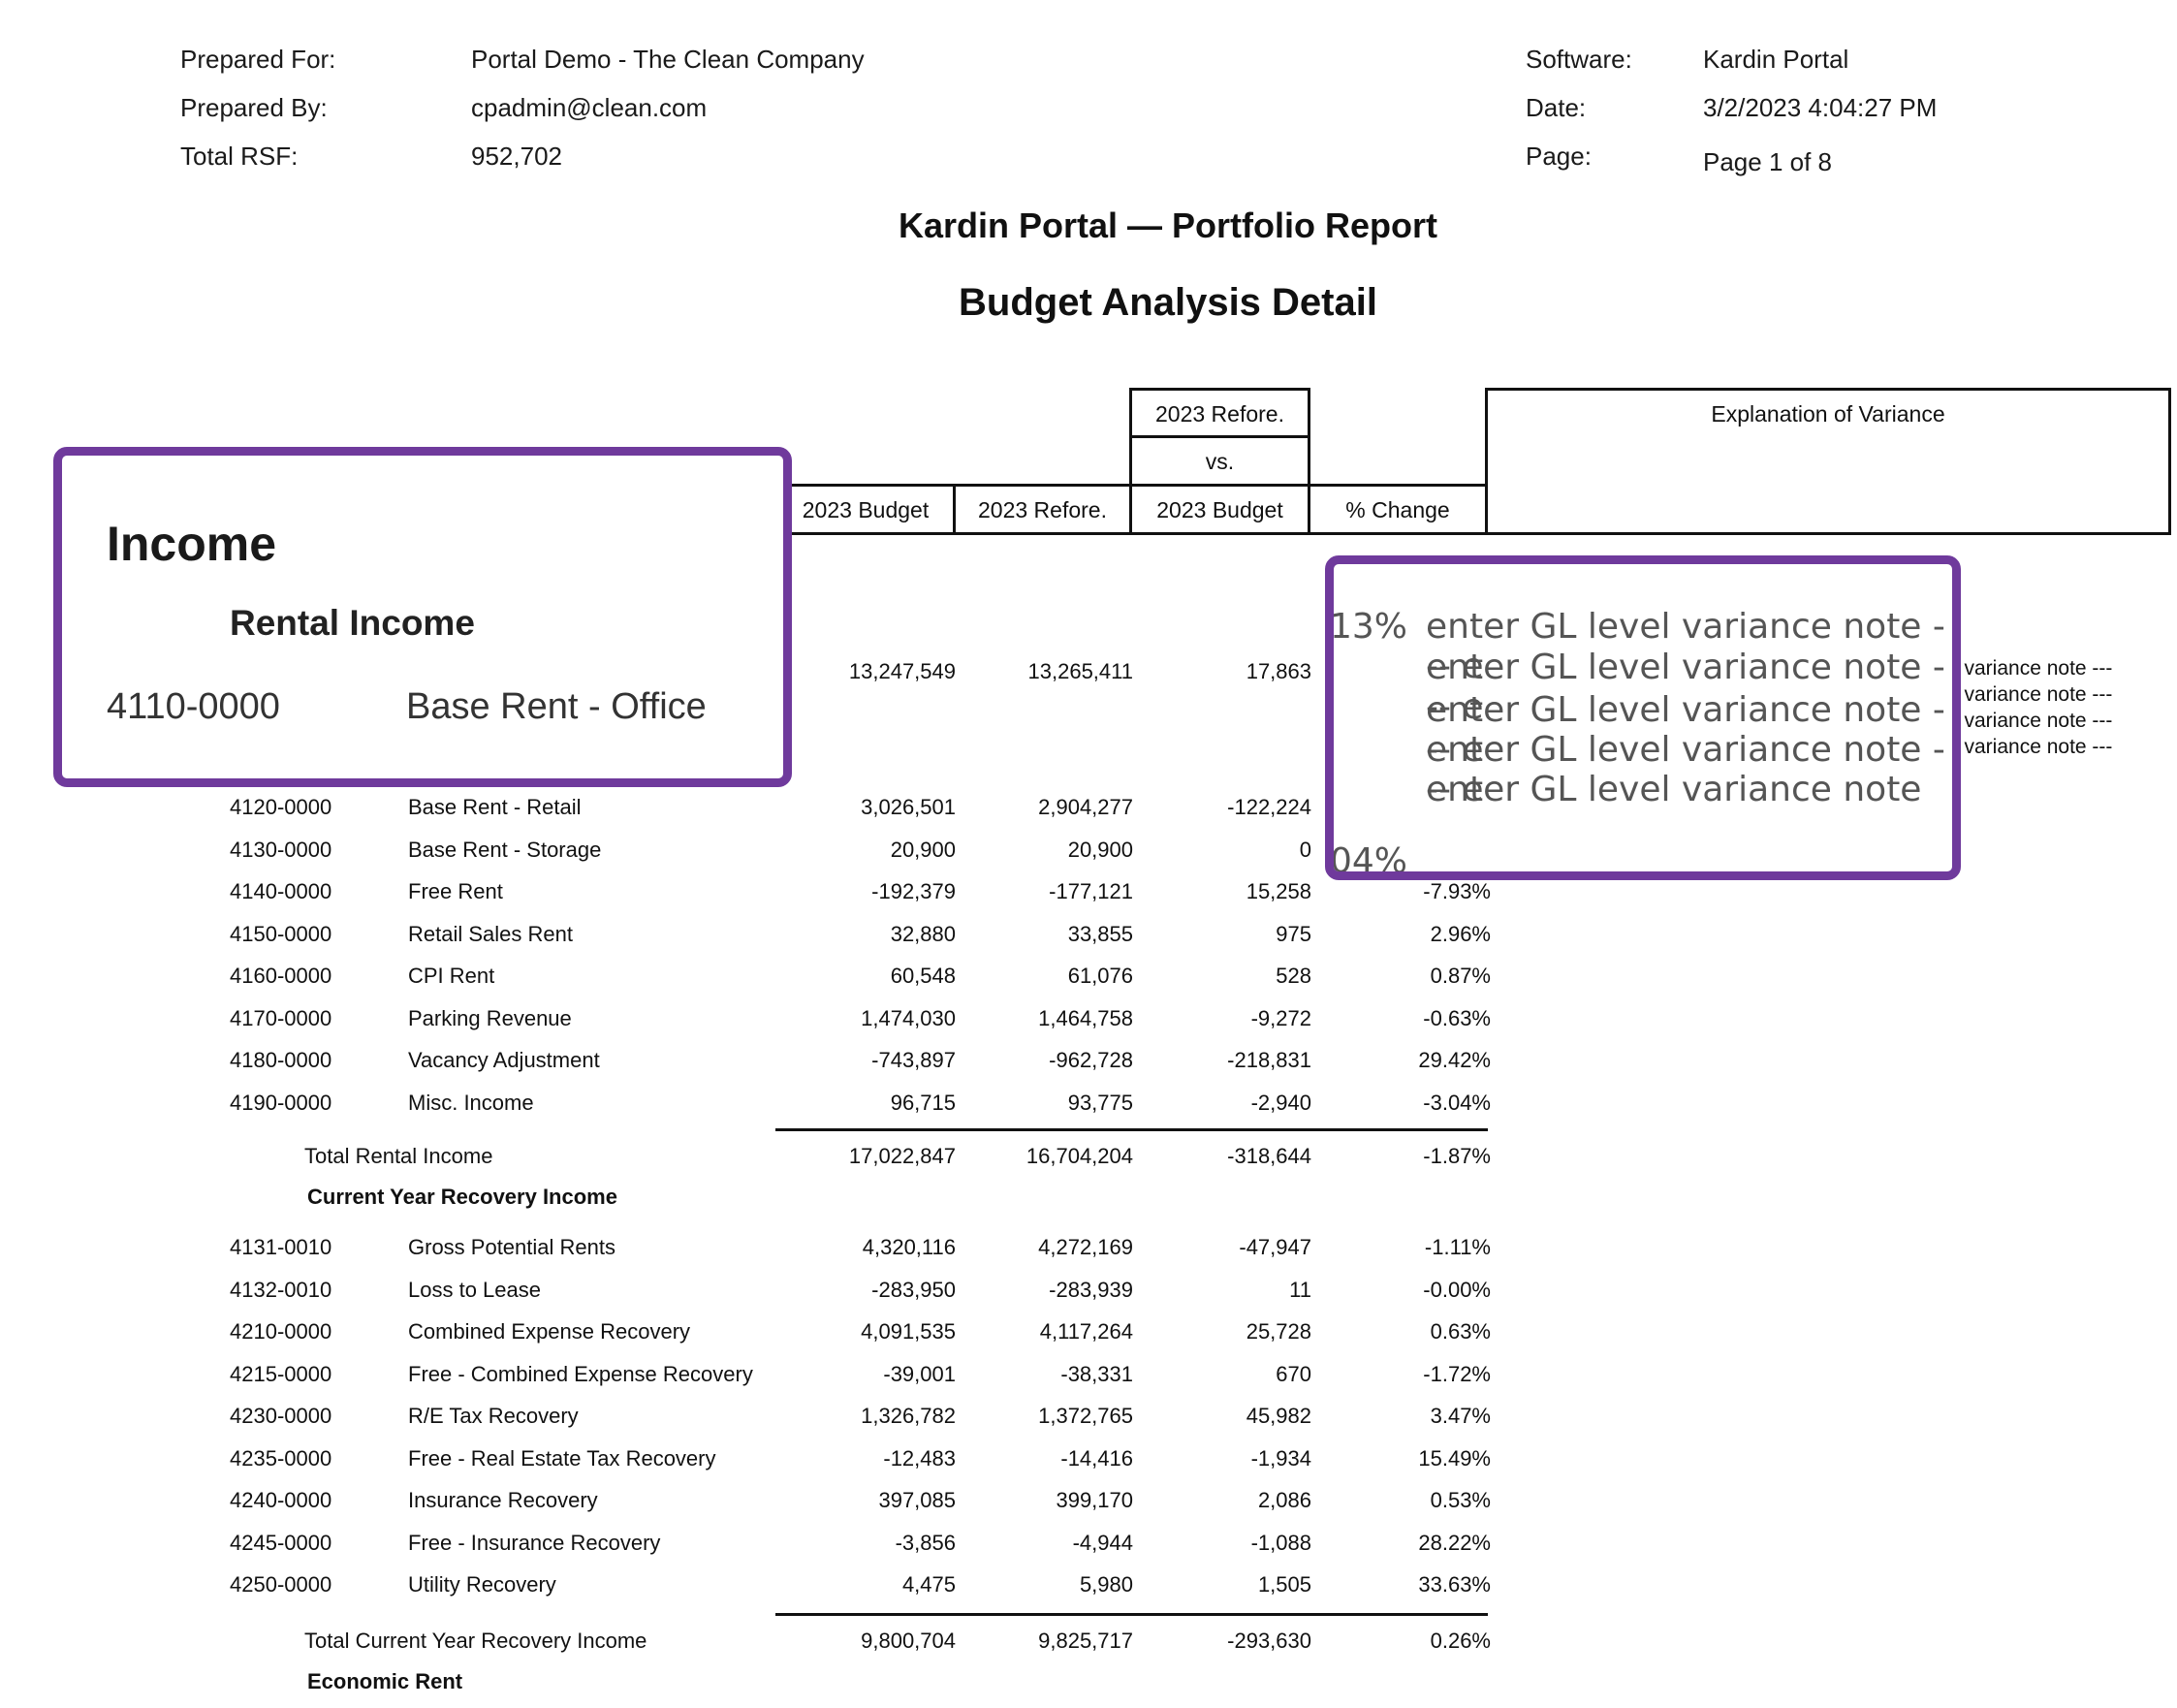  What do you see at coordinates (1278, 1416) in the screenshot?
I see `variance-cell: 45,982` at bounding box center [1278, 1416].